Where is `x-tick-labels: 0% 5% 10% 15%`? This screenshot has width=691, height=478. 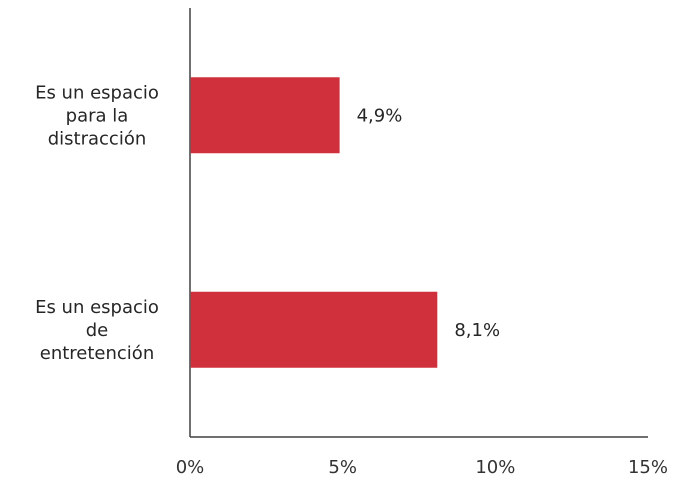
x-tick-labels: 0% 5% 10% 15% is located at coordinates (422, 467).